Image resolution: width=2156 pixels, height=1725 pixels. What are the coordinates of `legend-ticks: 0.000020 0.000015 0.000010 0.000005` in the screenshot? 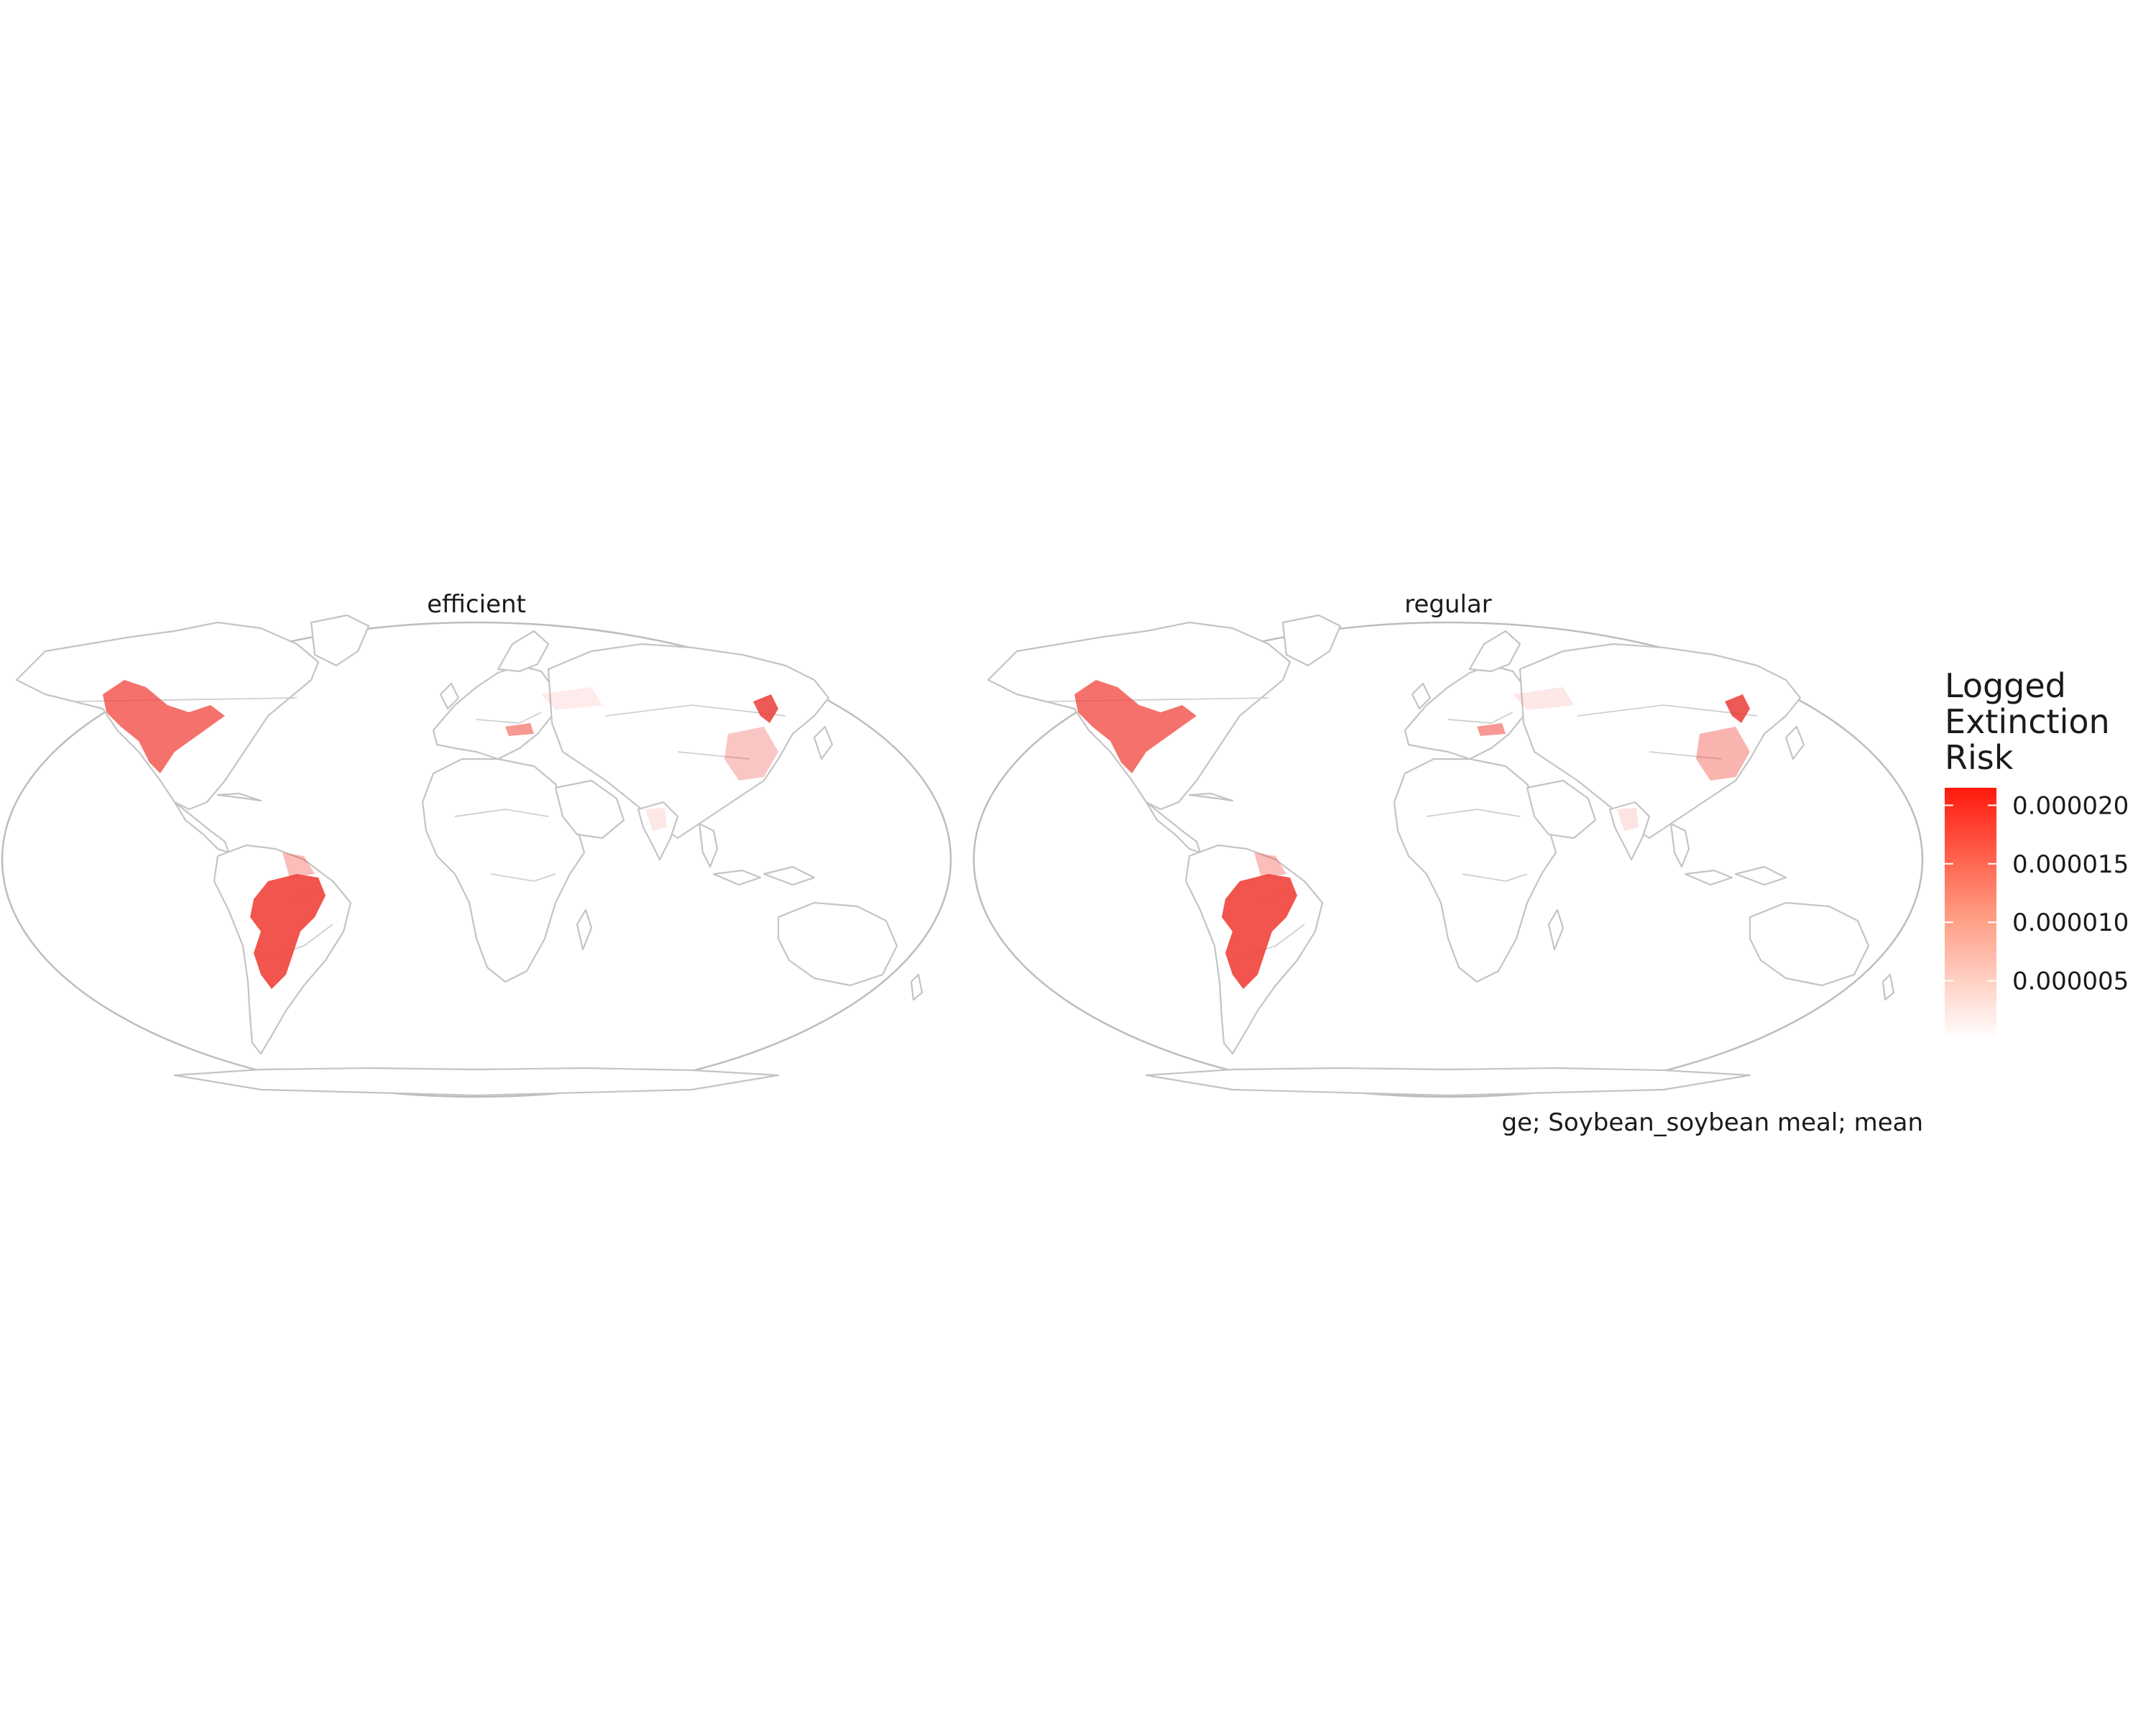 It's located at (2037, 893).